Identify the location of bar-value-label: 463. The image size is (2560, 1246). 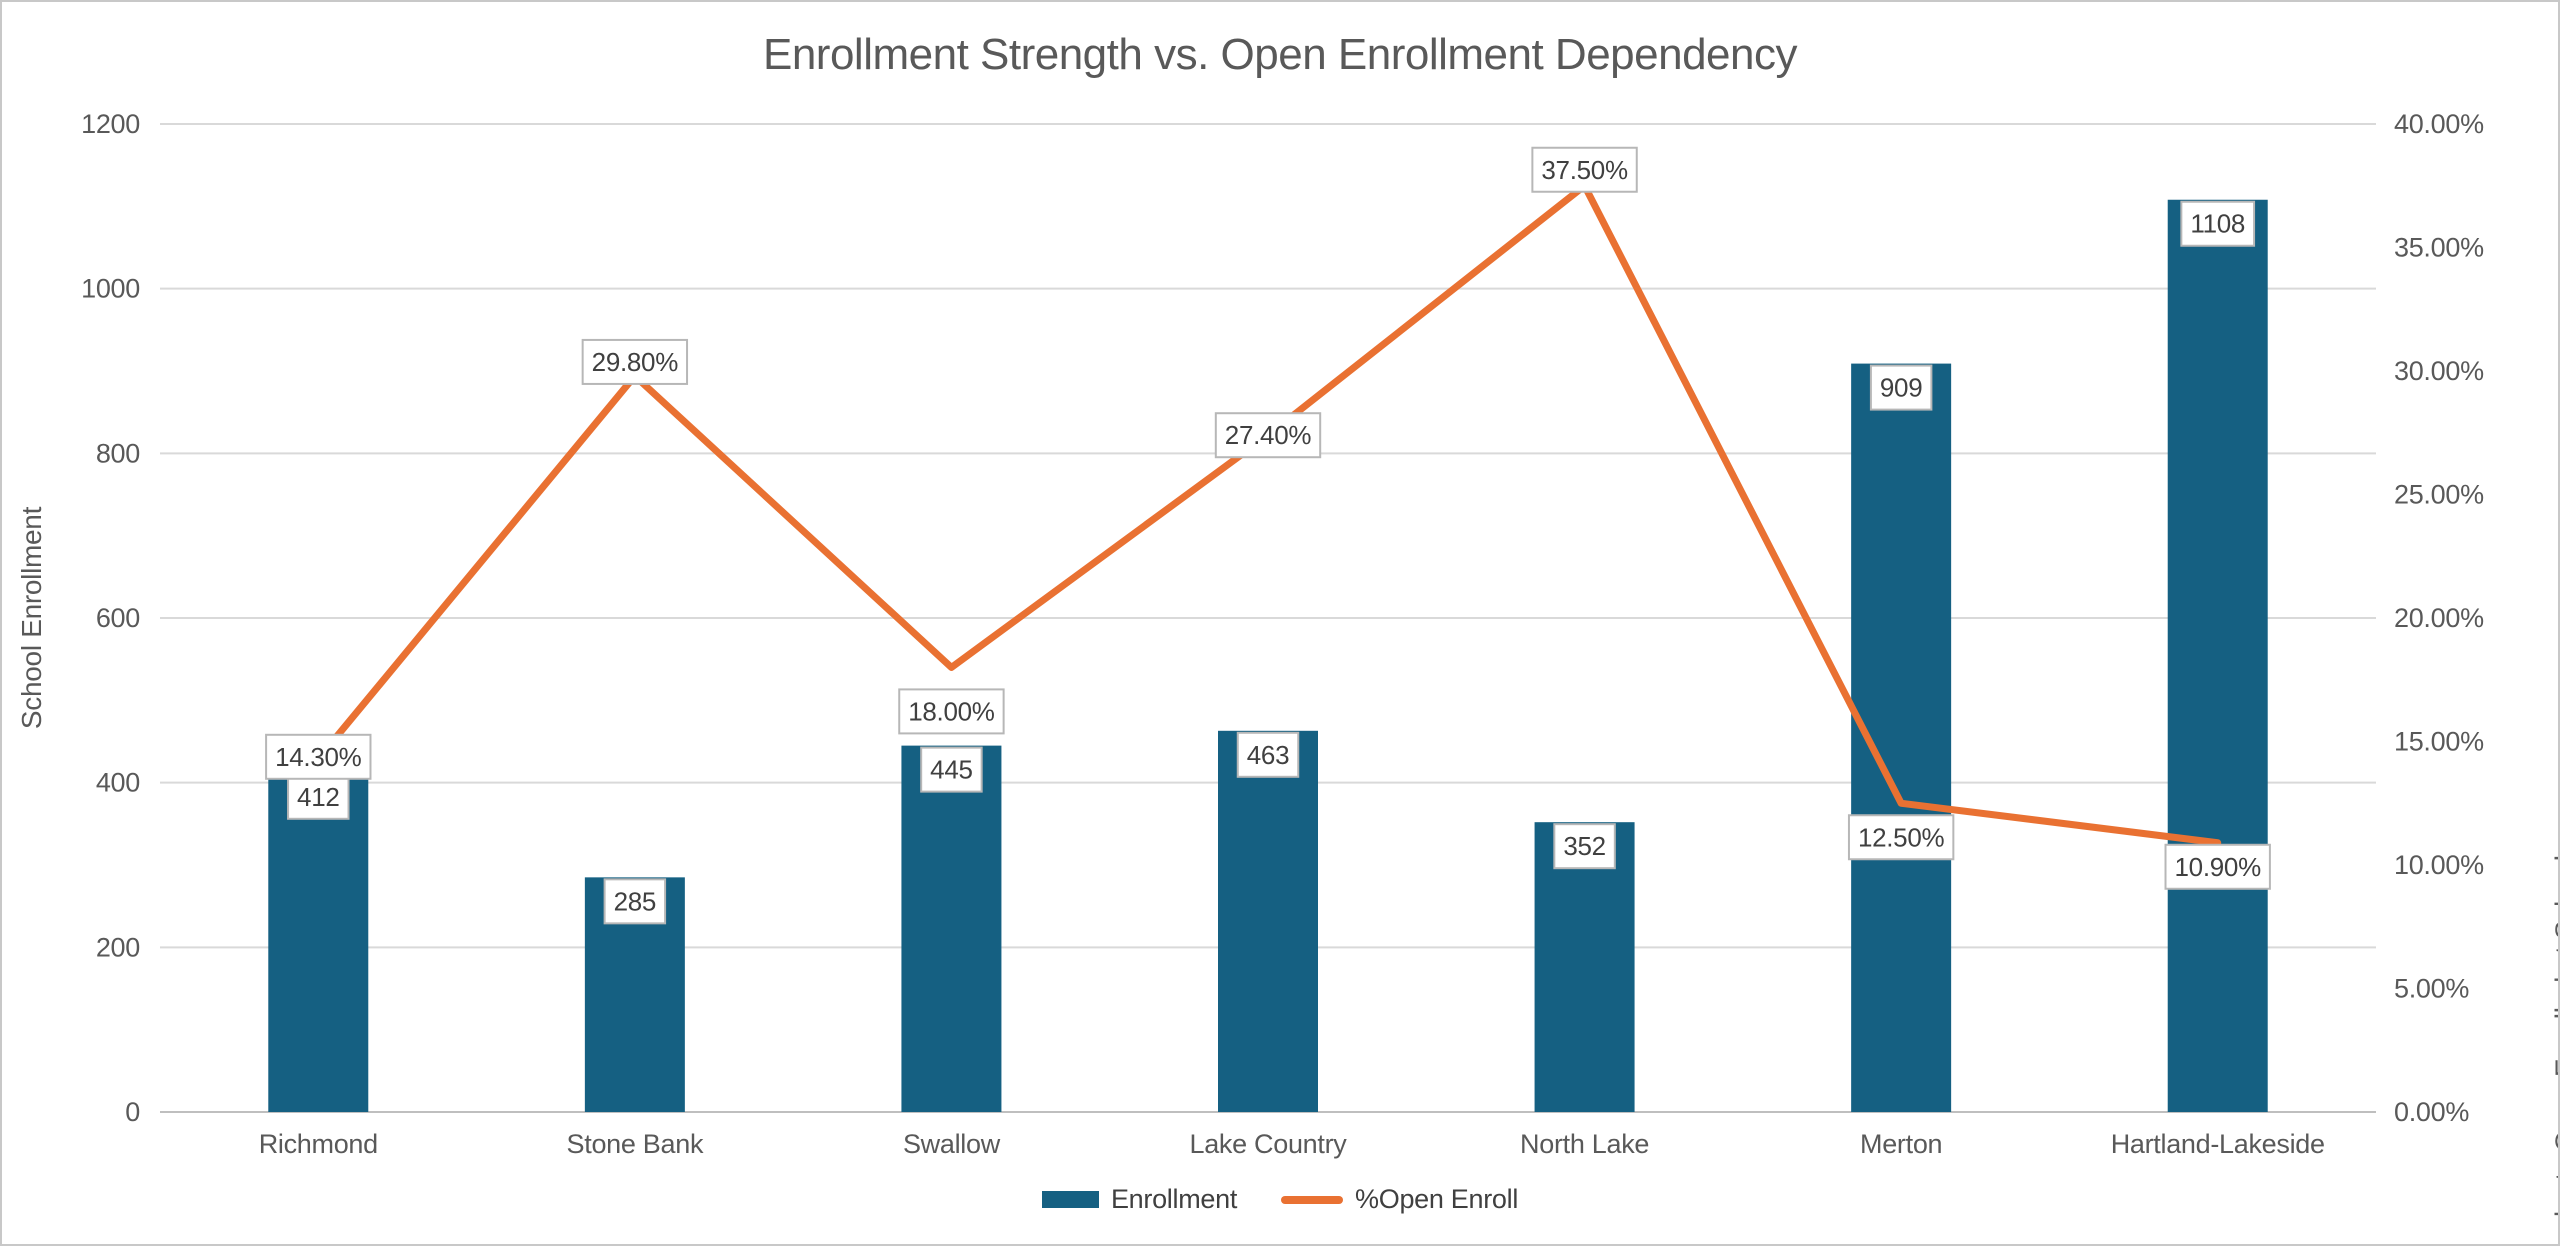
(1268, 755).